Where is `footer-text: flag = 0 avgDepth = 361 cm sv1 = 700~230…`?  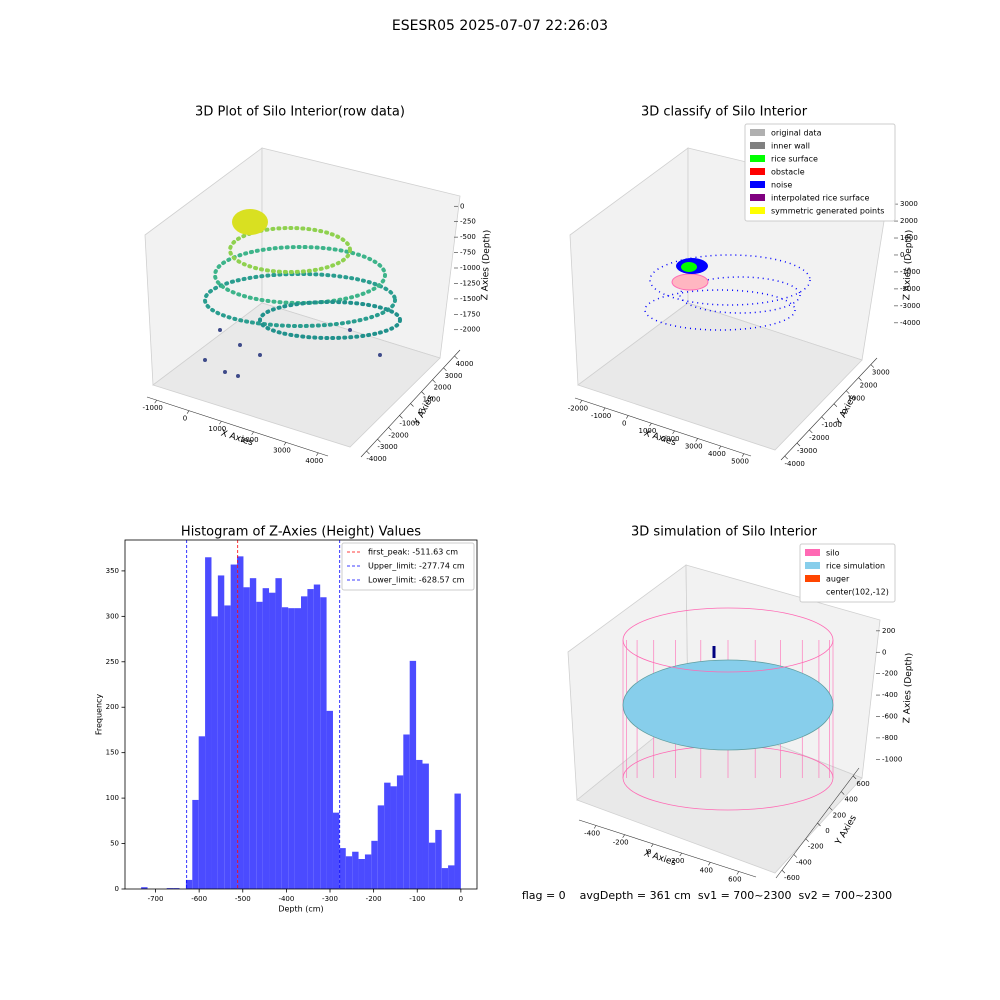 footer-text: flag = 0 avgDepth = 361 cm sv1 = 700~230… is located at coordinates (707, 895).